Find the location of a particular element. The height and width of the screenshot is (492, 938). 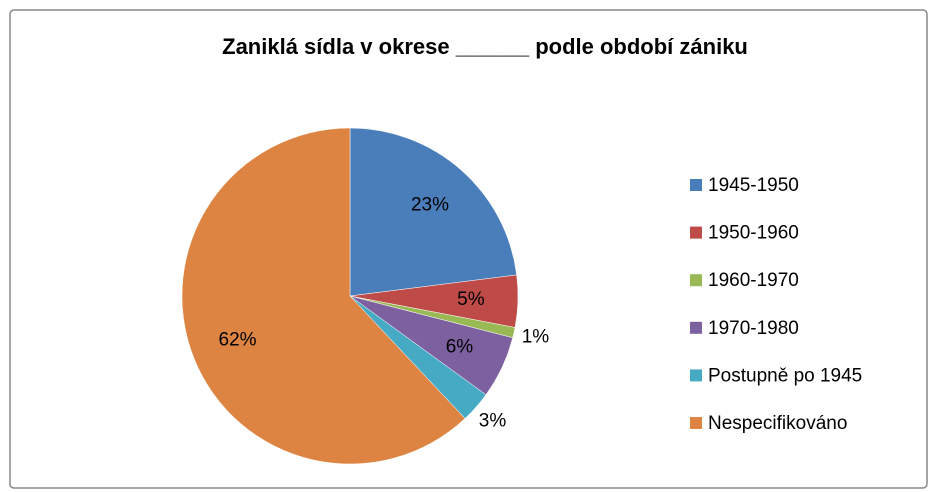

data-label: 62% is located at coordinates (238, 340).